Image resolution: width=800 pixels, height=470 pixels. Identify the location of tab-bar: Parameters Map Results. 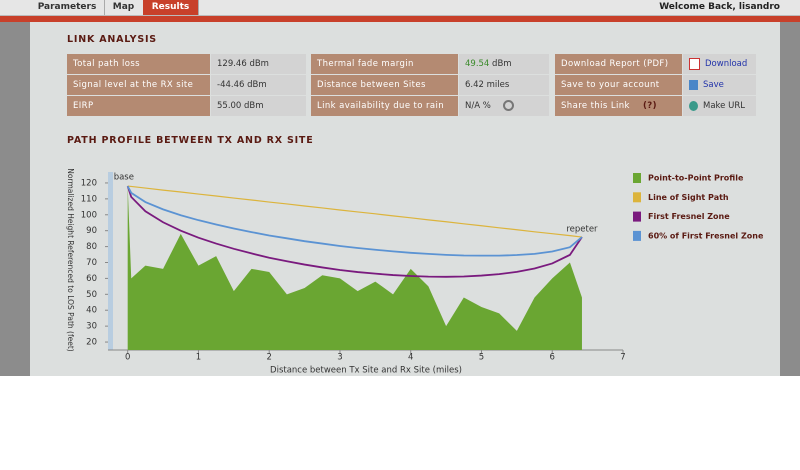
(115, 7).